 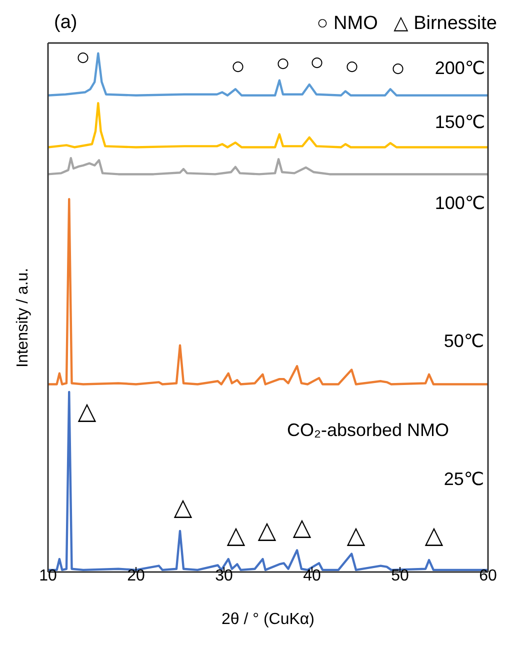 I want to click on x-tick-label: 10, so click(x=48, y=575).